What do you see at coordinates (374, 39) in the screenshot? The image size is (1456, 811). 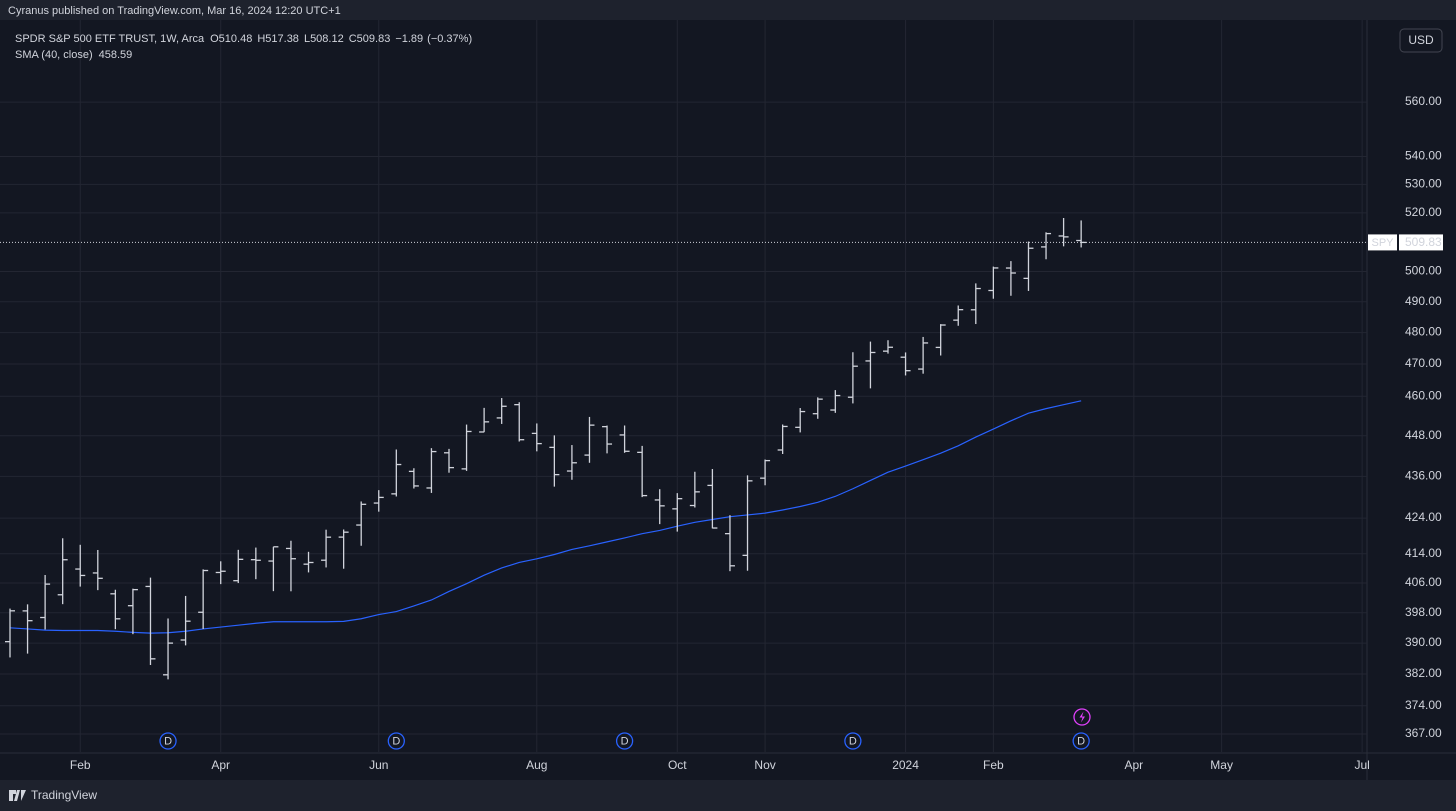 I see `close-value: 509.83` at bounding box center [374, 39].